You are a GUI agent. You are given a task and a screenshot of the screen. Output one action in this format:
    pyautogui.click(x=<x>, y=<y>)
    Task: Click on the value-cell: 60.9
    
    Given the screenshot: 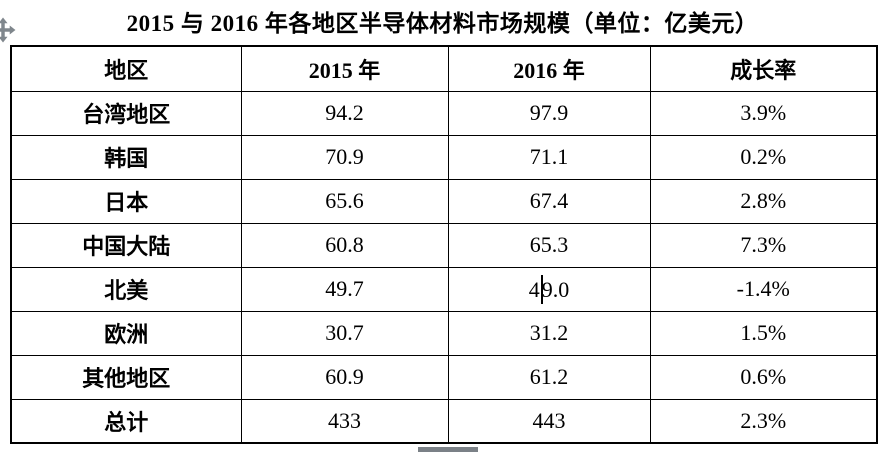 What is the action you would take?
    pyautogui.click(x=344, y=377)
    